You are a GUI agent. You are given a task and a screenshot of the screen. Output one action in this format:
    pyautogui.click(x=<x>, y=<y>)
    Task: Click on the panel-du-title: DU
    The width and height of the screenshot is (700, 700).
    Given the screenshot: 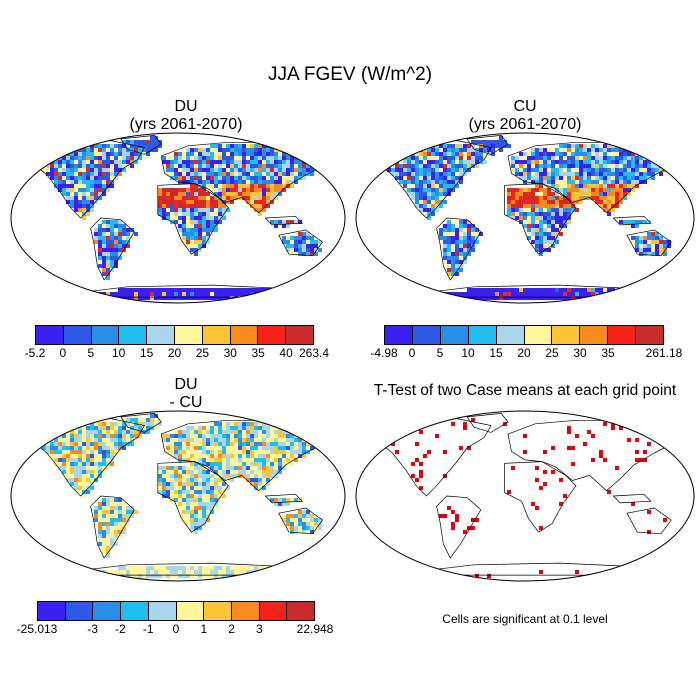 What is the action you would take?
    pyautogui.click(x=186, y=106)
    